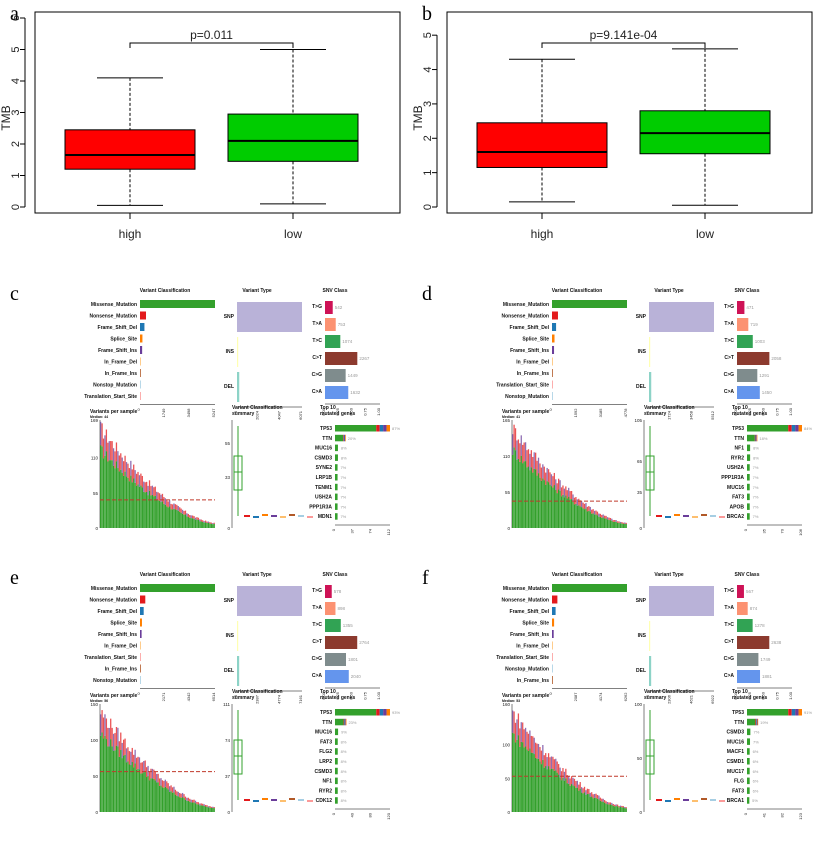  I want to click on x-tick-label: high, so click(130, 234).